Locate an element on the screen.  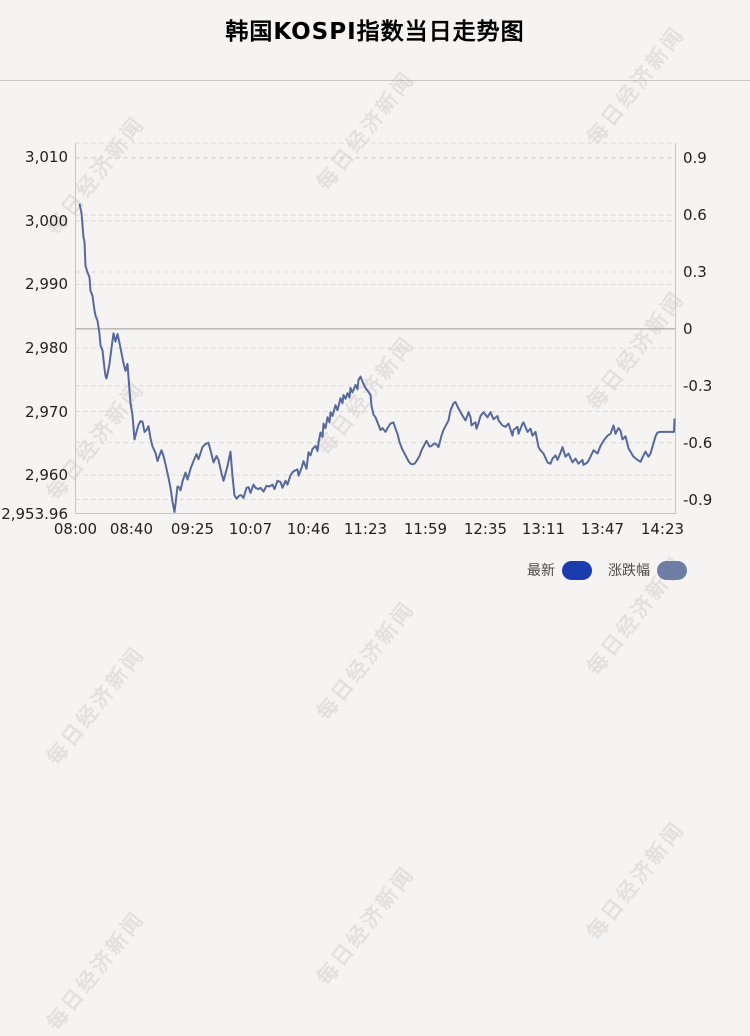
x-axis-label: 12:35 is located at coordinates (485, 529).